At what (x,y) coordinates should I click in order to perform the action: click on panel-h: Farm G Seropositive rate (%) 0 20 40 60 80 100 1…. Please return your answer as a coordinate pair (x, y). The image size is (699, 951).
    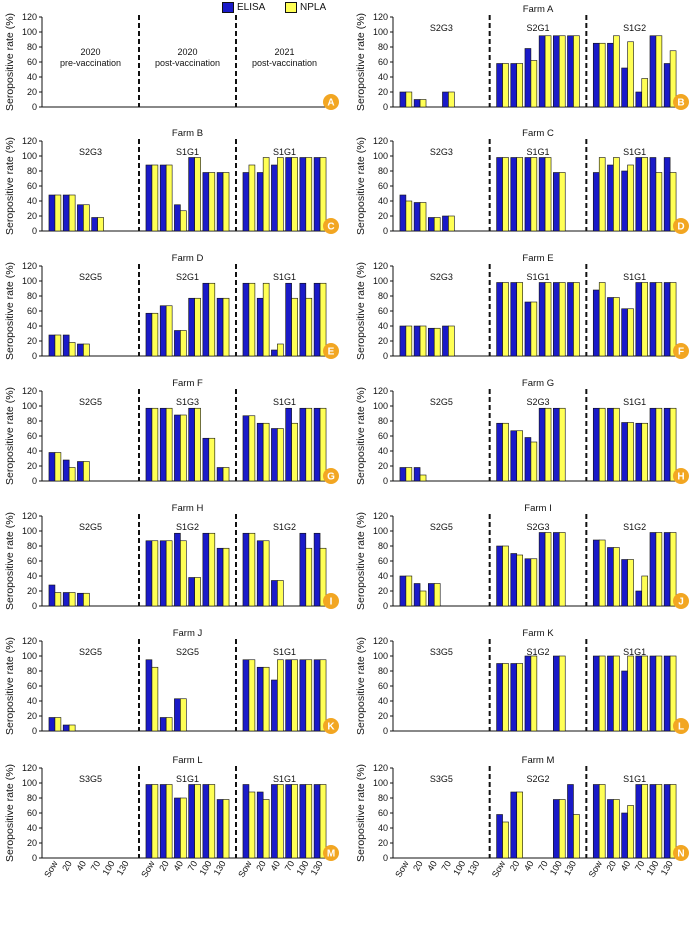
    Looking at the image, I should click on (522, 432).